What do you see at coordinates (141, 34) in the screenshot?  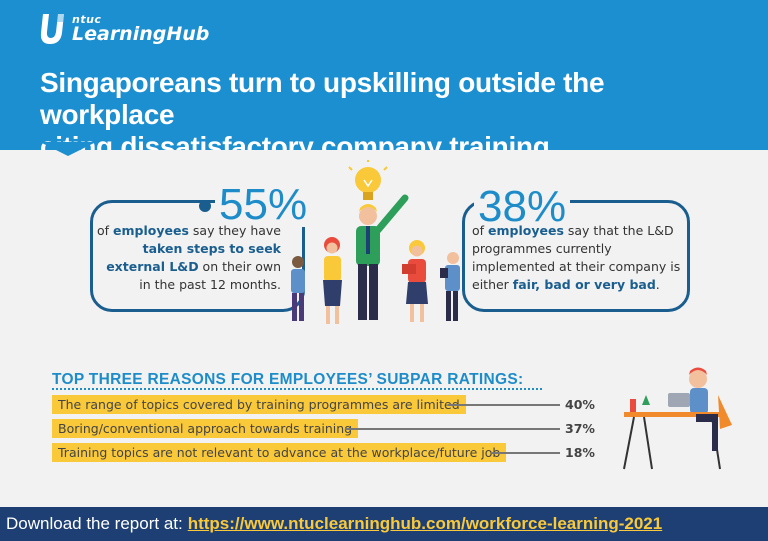 I see `logo-learninghub-text: LearningHub` at bounding box center [141, 34].